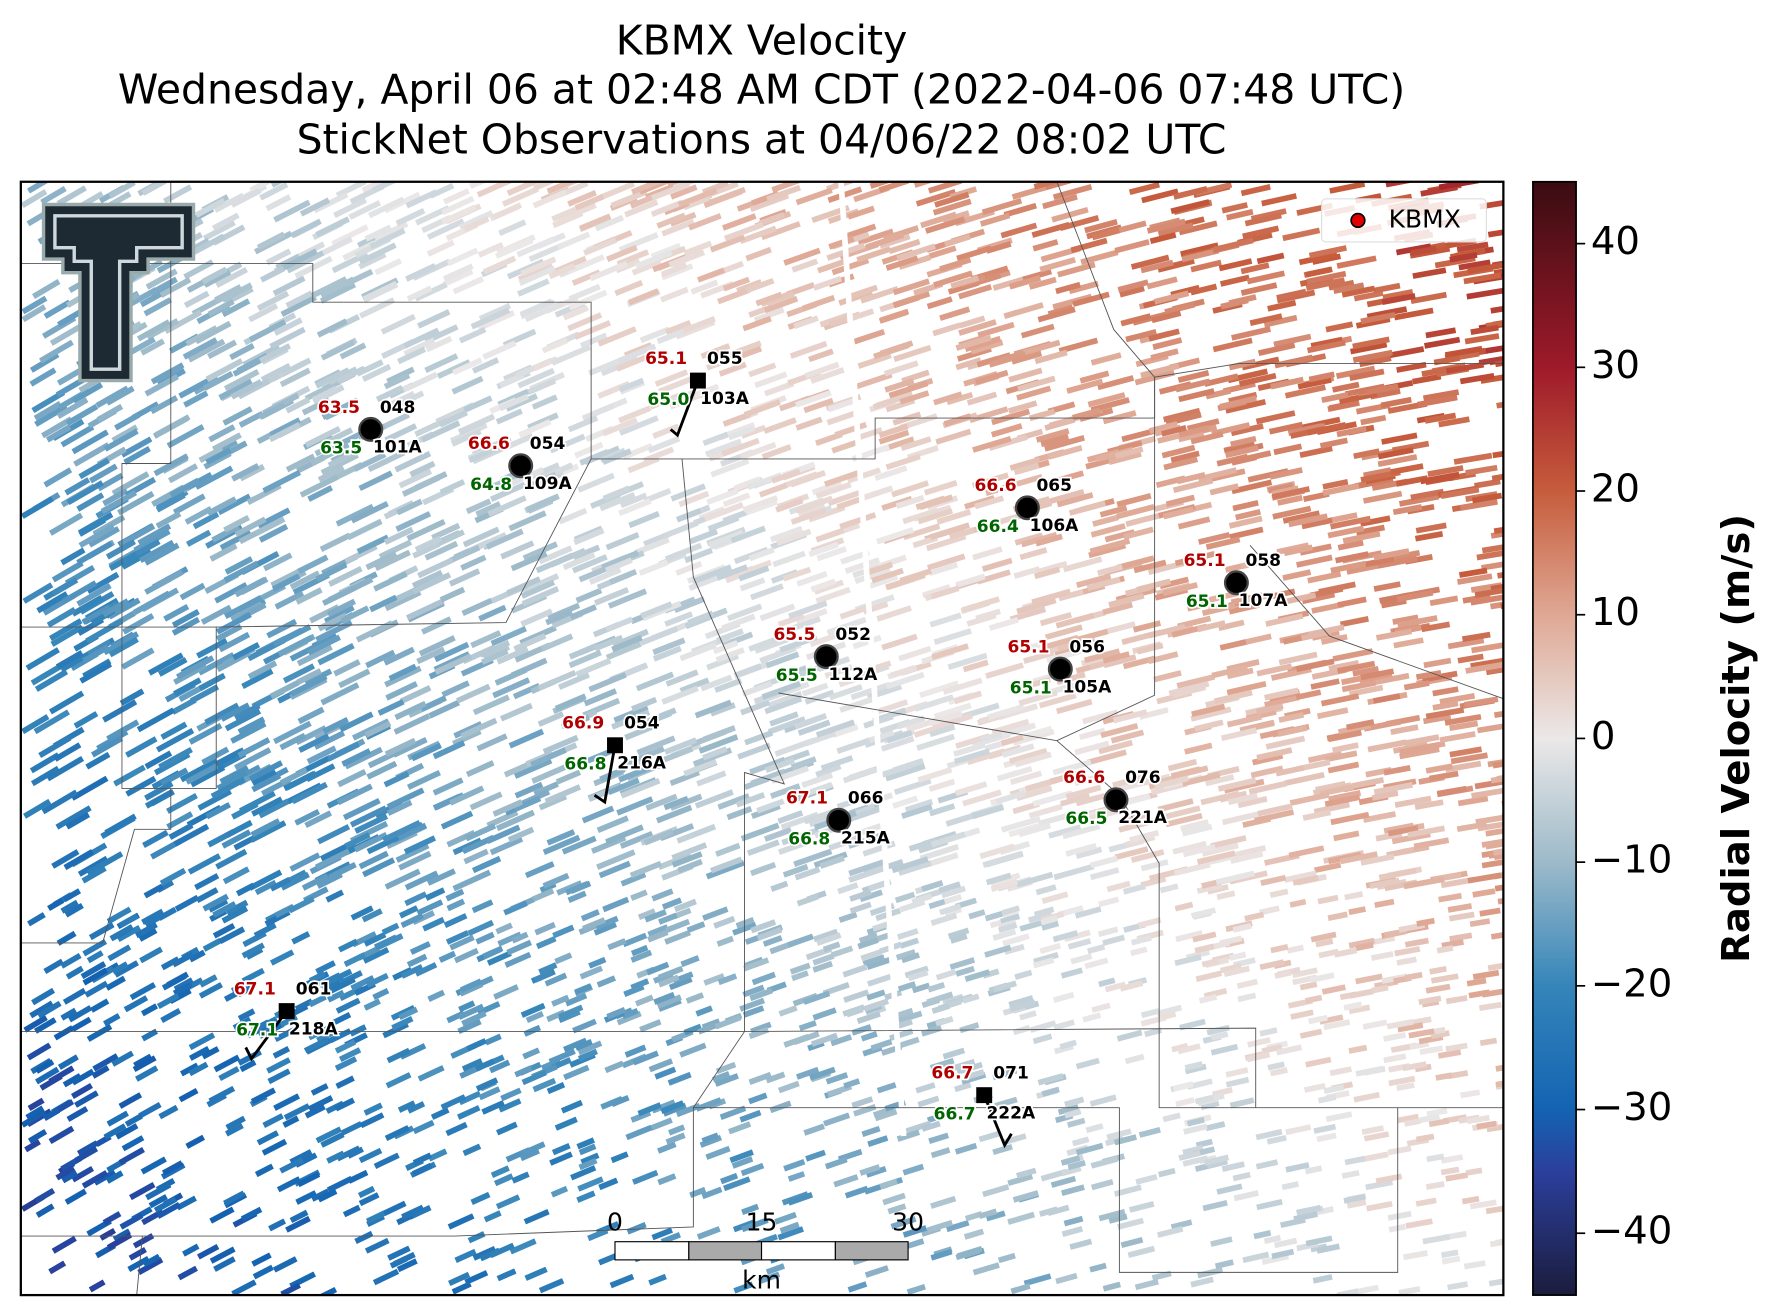 The width and height of the screenshot is (1773, 1311). What do you see at coordinates (615, 1221) in the screenshot?
I see `scale-label: 0` at bounding box center [615, 1221].